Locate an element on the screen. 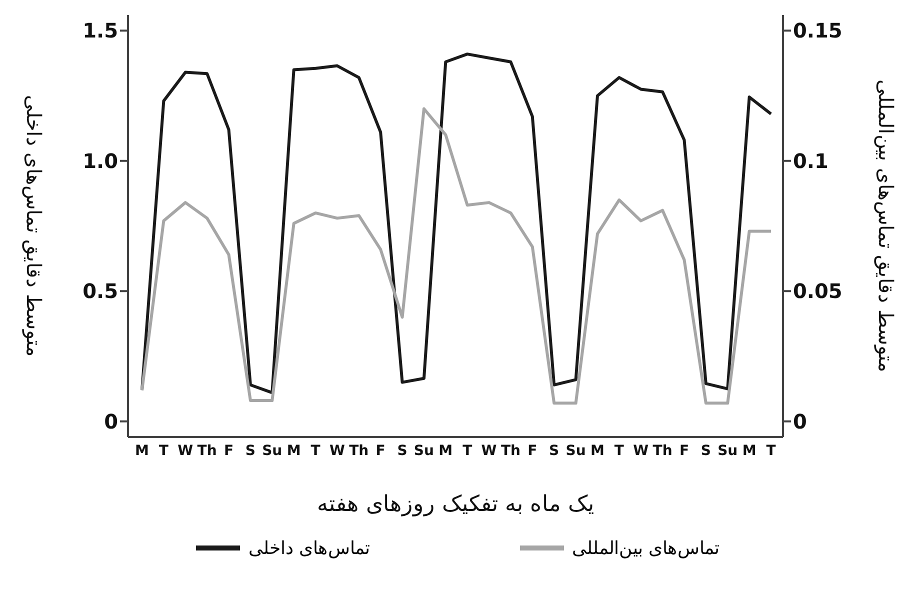 This screenshot has width=914, height=590. y-tick-label: 1.5 is located at coordinates (100, 30).